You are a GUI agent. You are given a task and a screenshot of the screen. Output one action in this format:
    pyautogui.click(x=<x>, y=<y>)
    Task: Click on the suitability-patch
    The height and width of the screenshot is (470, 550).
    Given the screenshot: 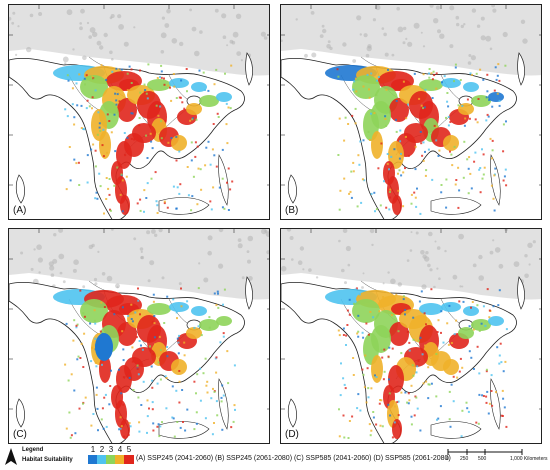 What is the action you would take?
    pyautogui.click(x=451, y=143)
    